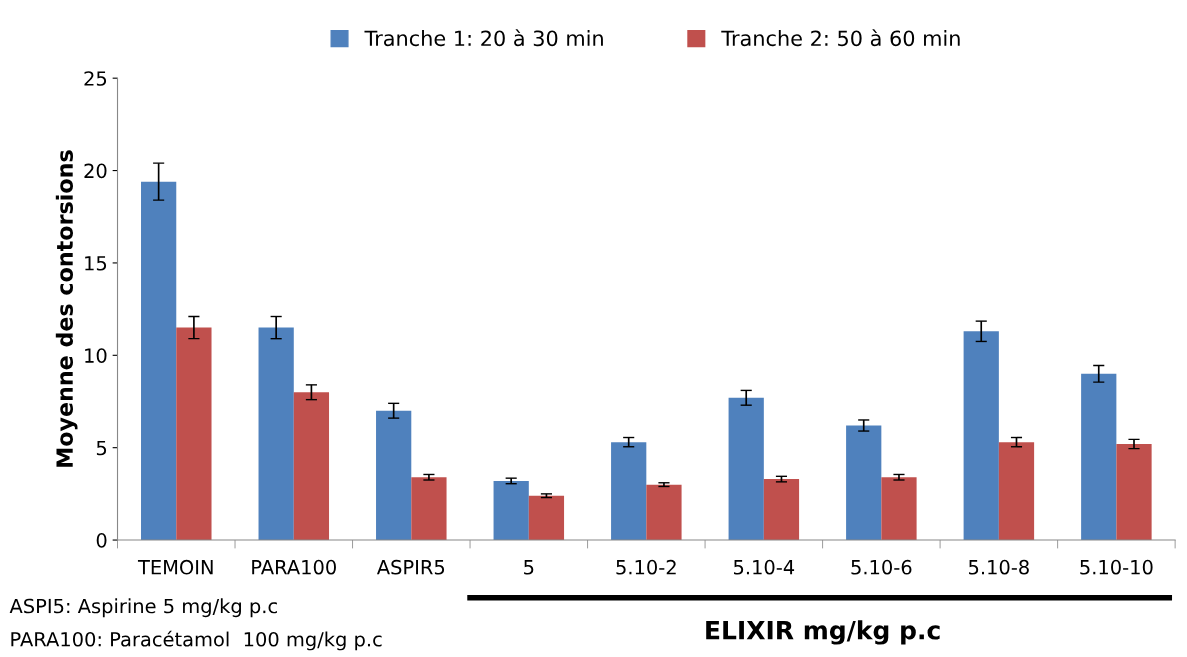 This screenshot has width=1187, height=657. Describe the element at coordinates (294, 567) in the screenshot. I see `x-tick-label: PARA100` at that location.